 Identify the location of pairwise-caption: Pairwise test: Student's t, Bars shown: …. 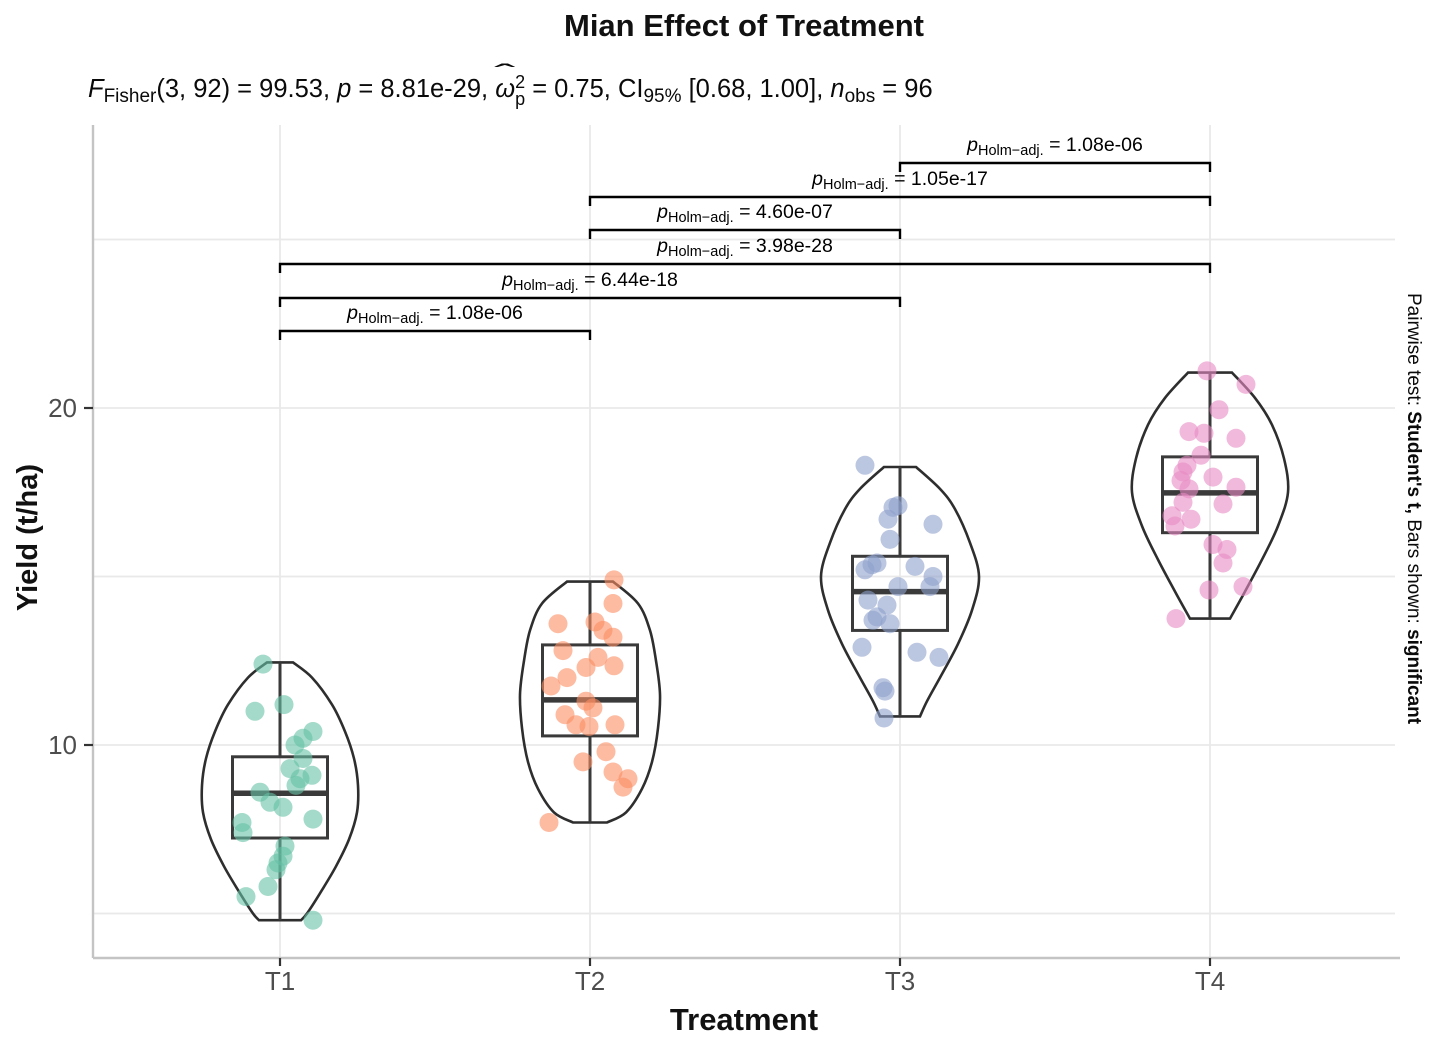
(1413, 509).